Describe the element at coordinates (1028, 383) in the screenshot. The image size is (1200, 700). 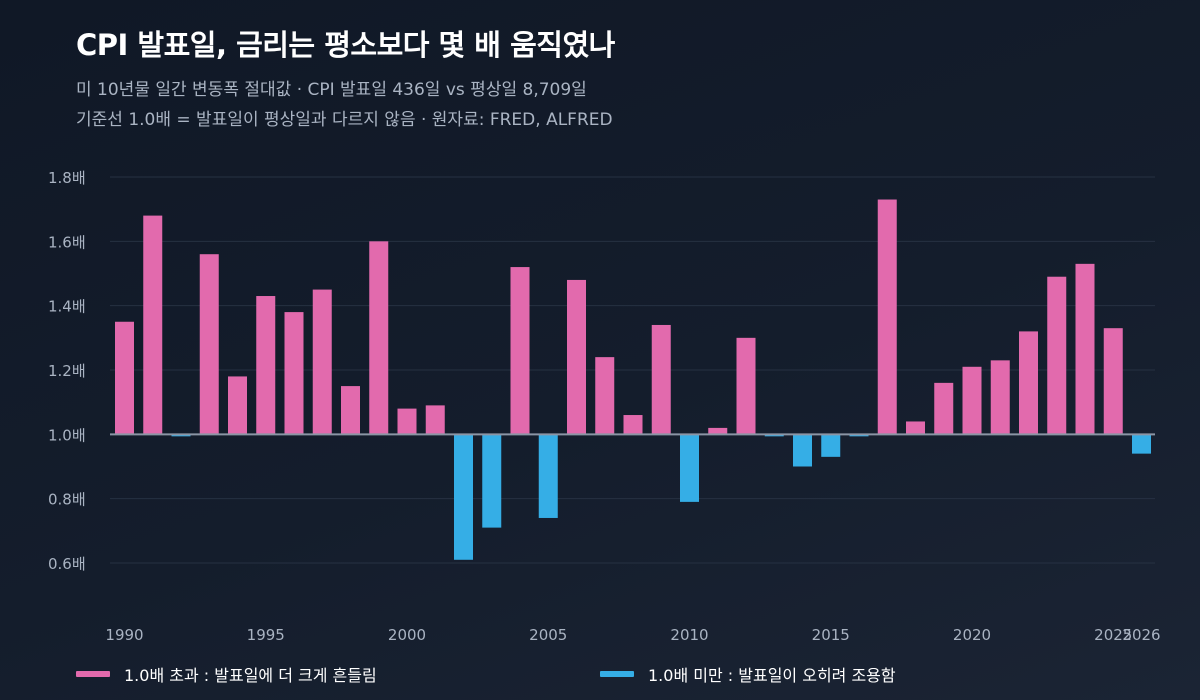
I see `bar-2022` at that location.